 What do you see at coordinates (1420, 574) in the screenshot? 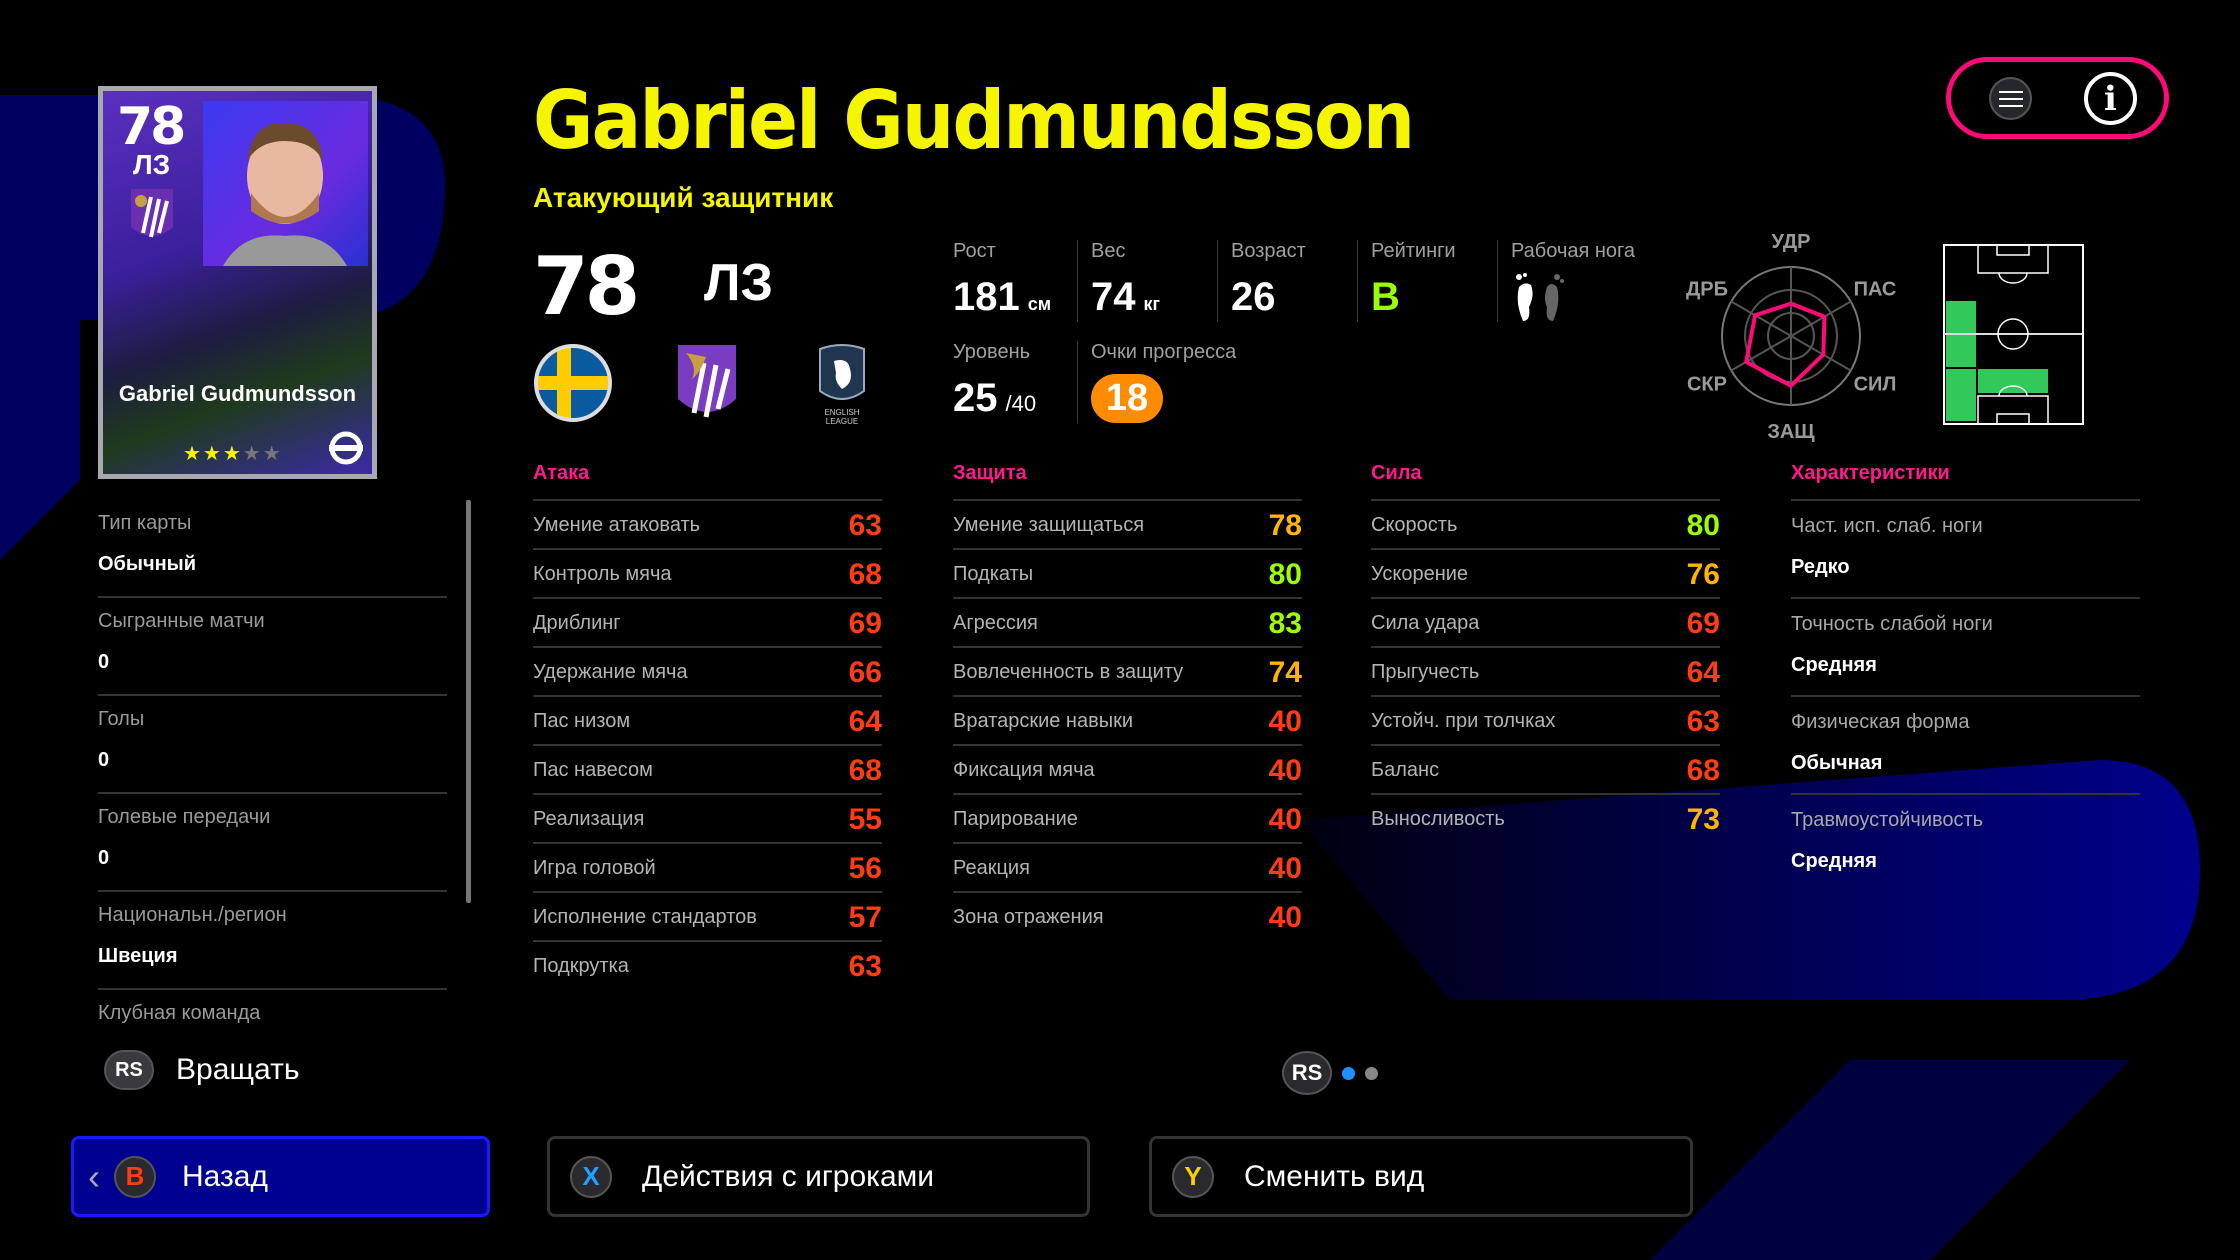
I see `stat-label: Ускорение` at bounding box center [1420, 574].